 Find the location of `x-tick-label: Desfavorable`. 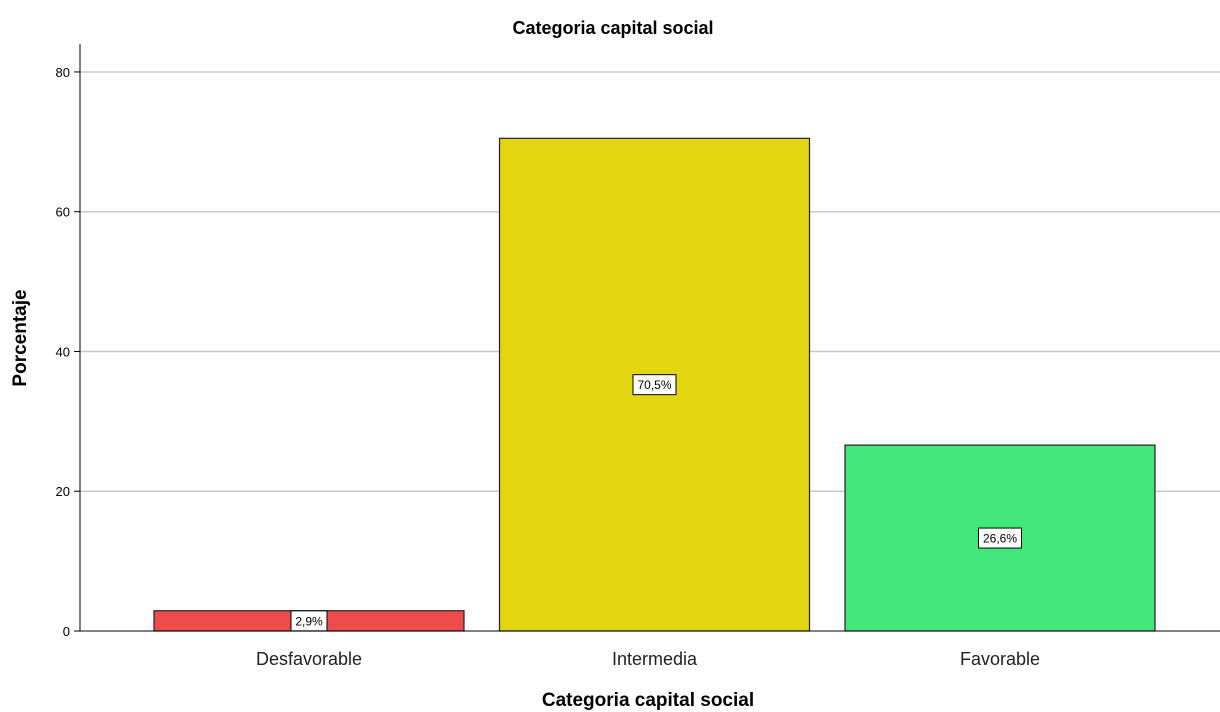

x-tick-label: Desfavorable is located at coordinates (309, 659).